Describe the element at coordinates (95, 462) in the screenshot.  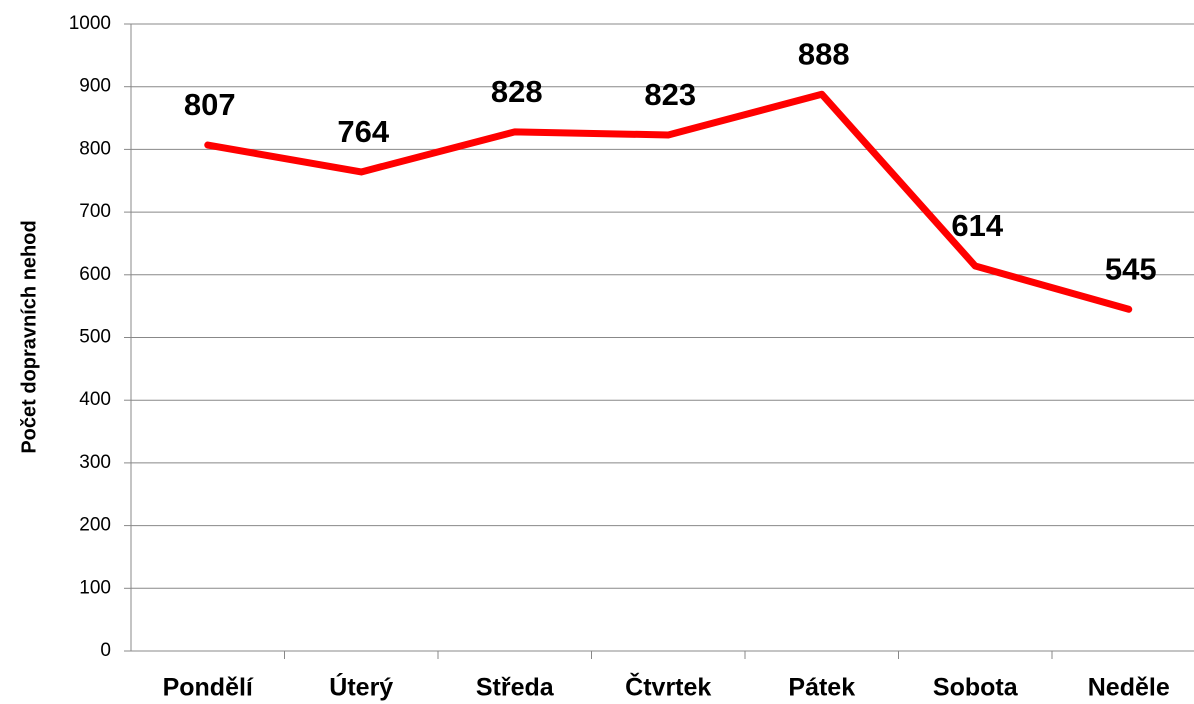
I see `y-tick-label: 300` at that location.